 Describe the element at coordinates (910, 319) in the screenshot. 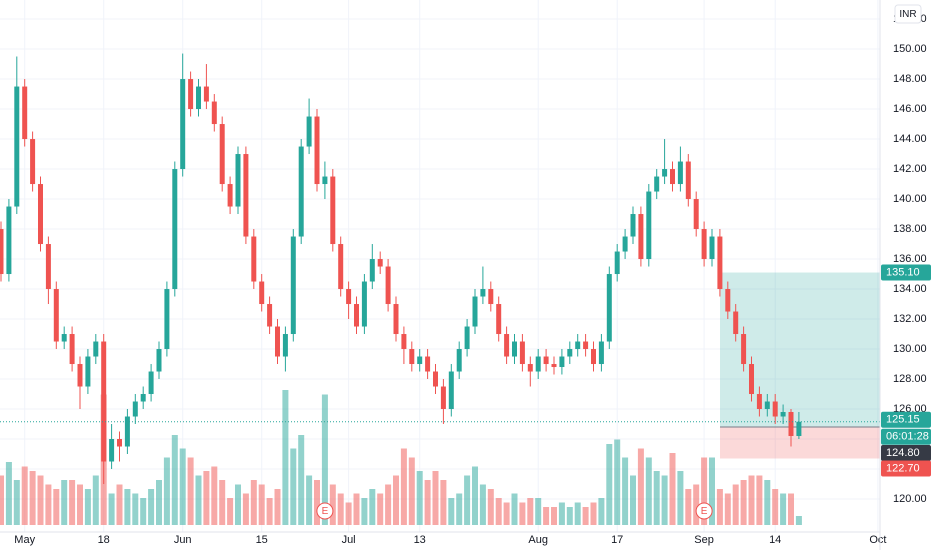

I see `y-tick-label: 132.00` at that location.